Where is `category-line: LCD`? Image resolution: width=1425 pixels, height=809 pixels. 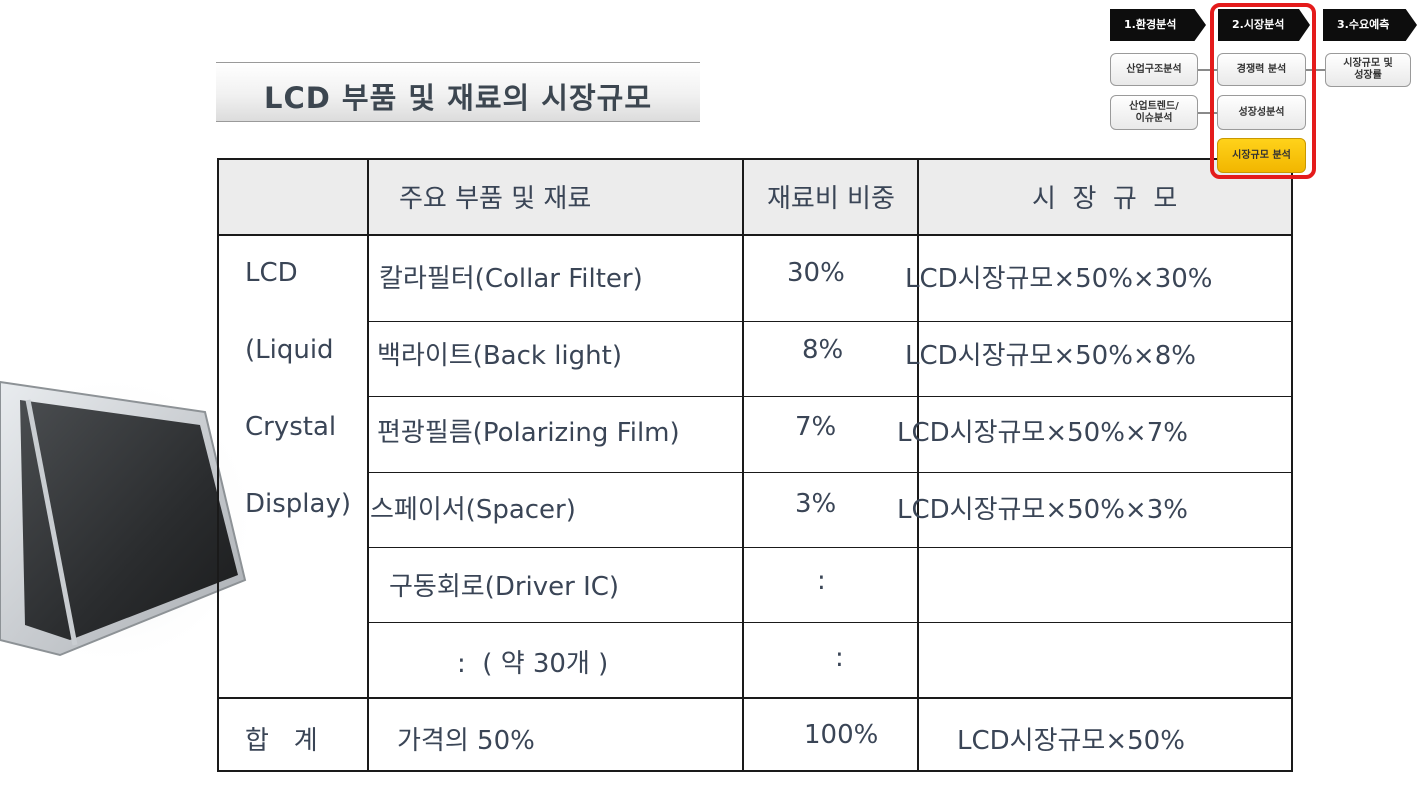
category-line: LCD is located at coordinates (271, 273).